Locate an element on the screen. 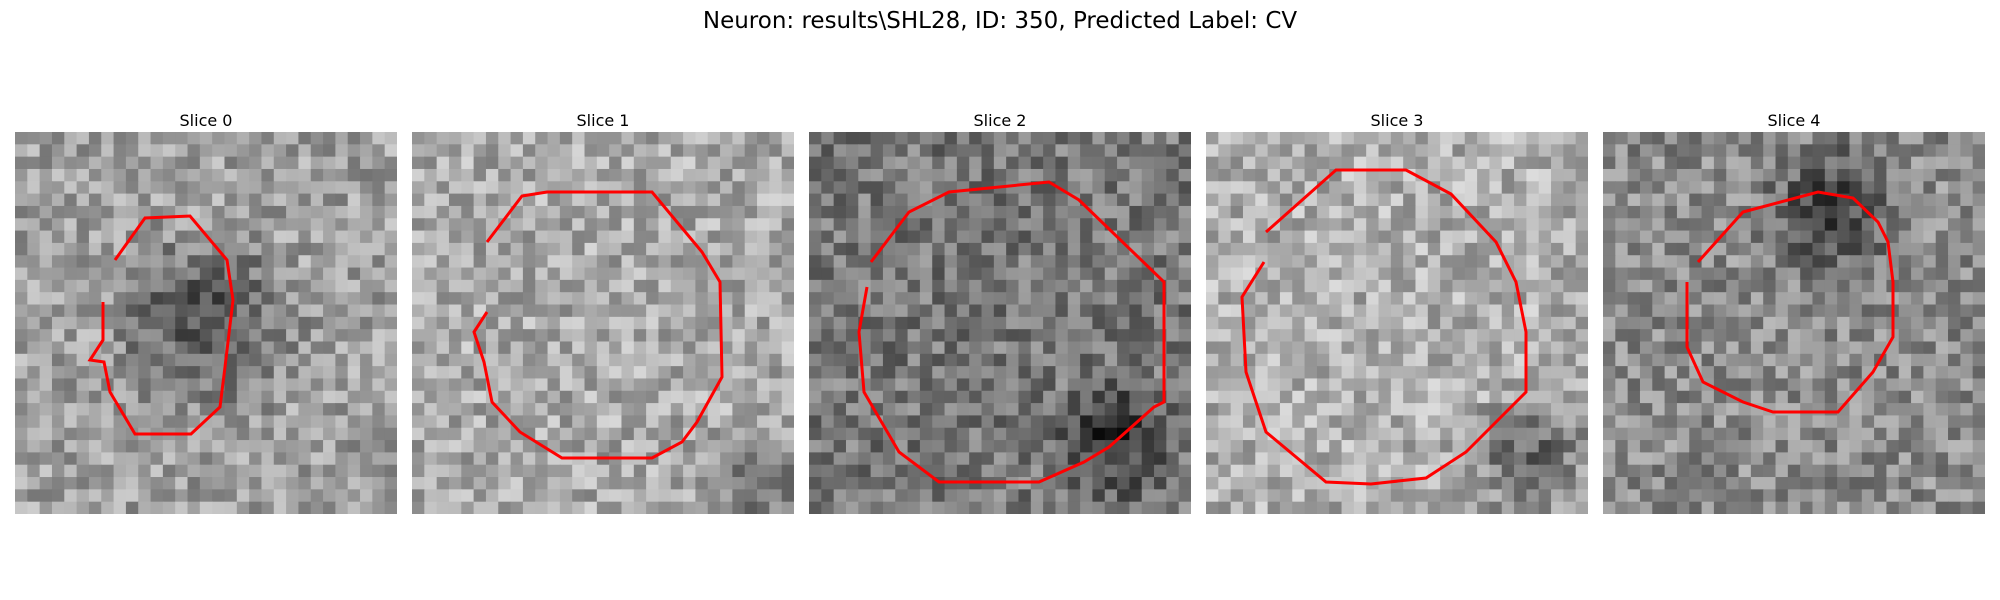  slice-panel-0: Slice 0 is located at coordinates (206, 312).